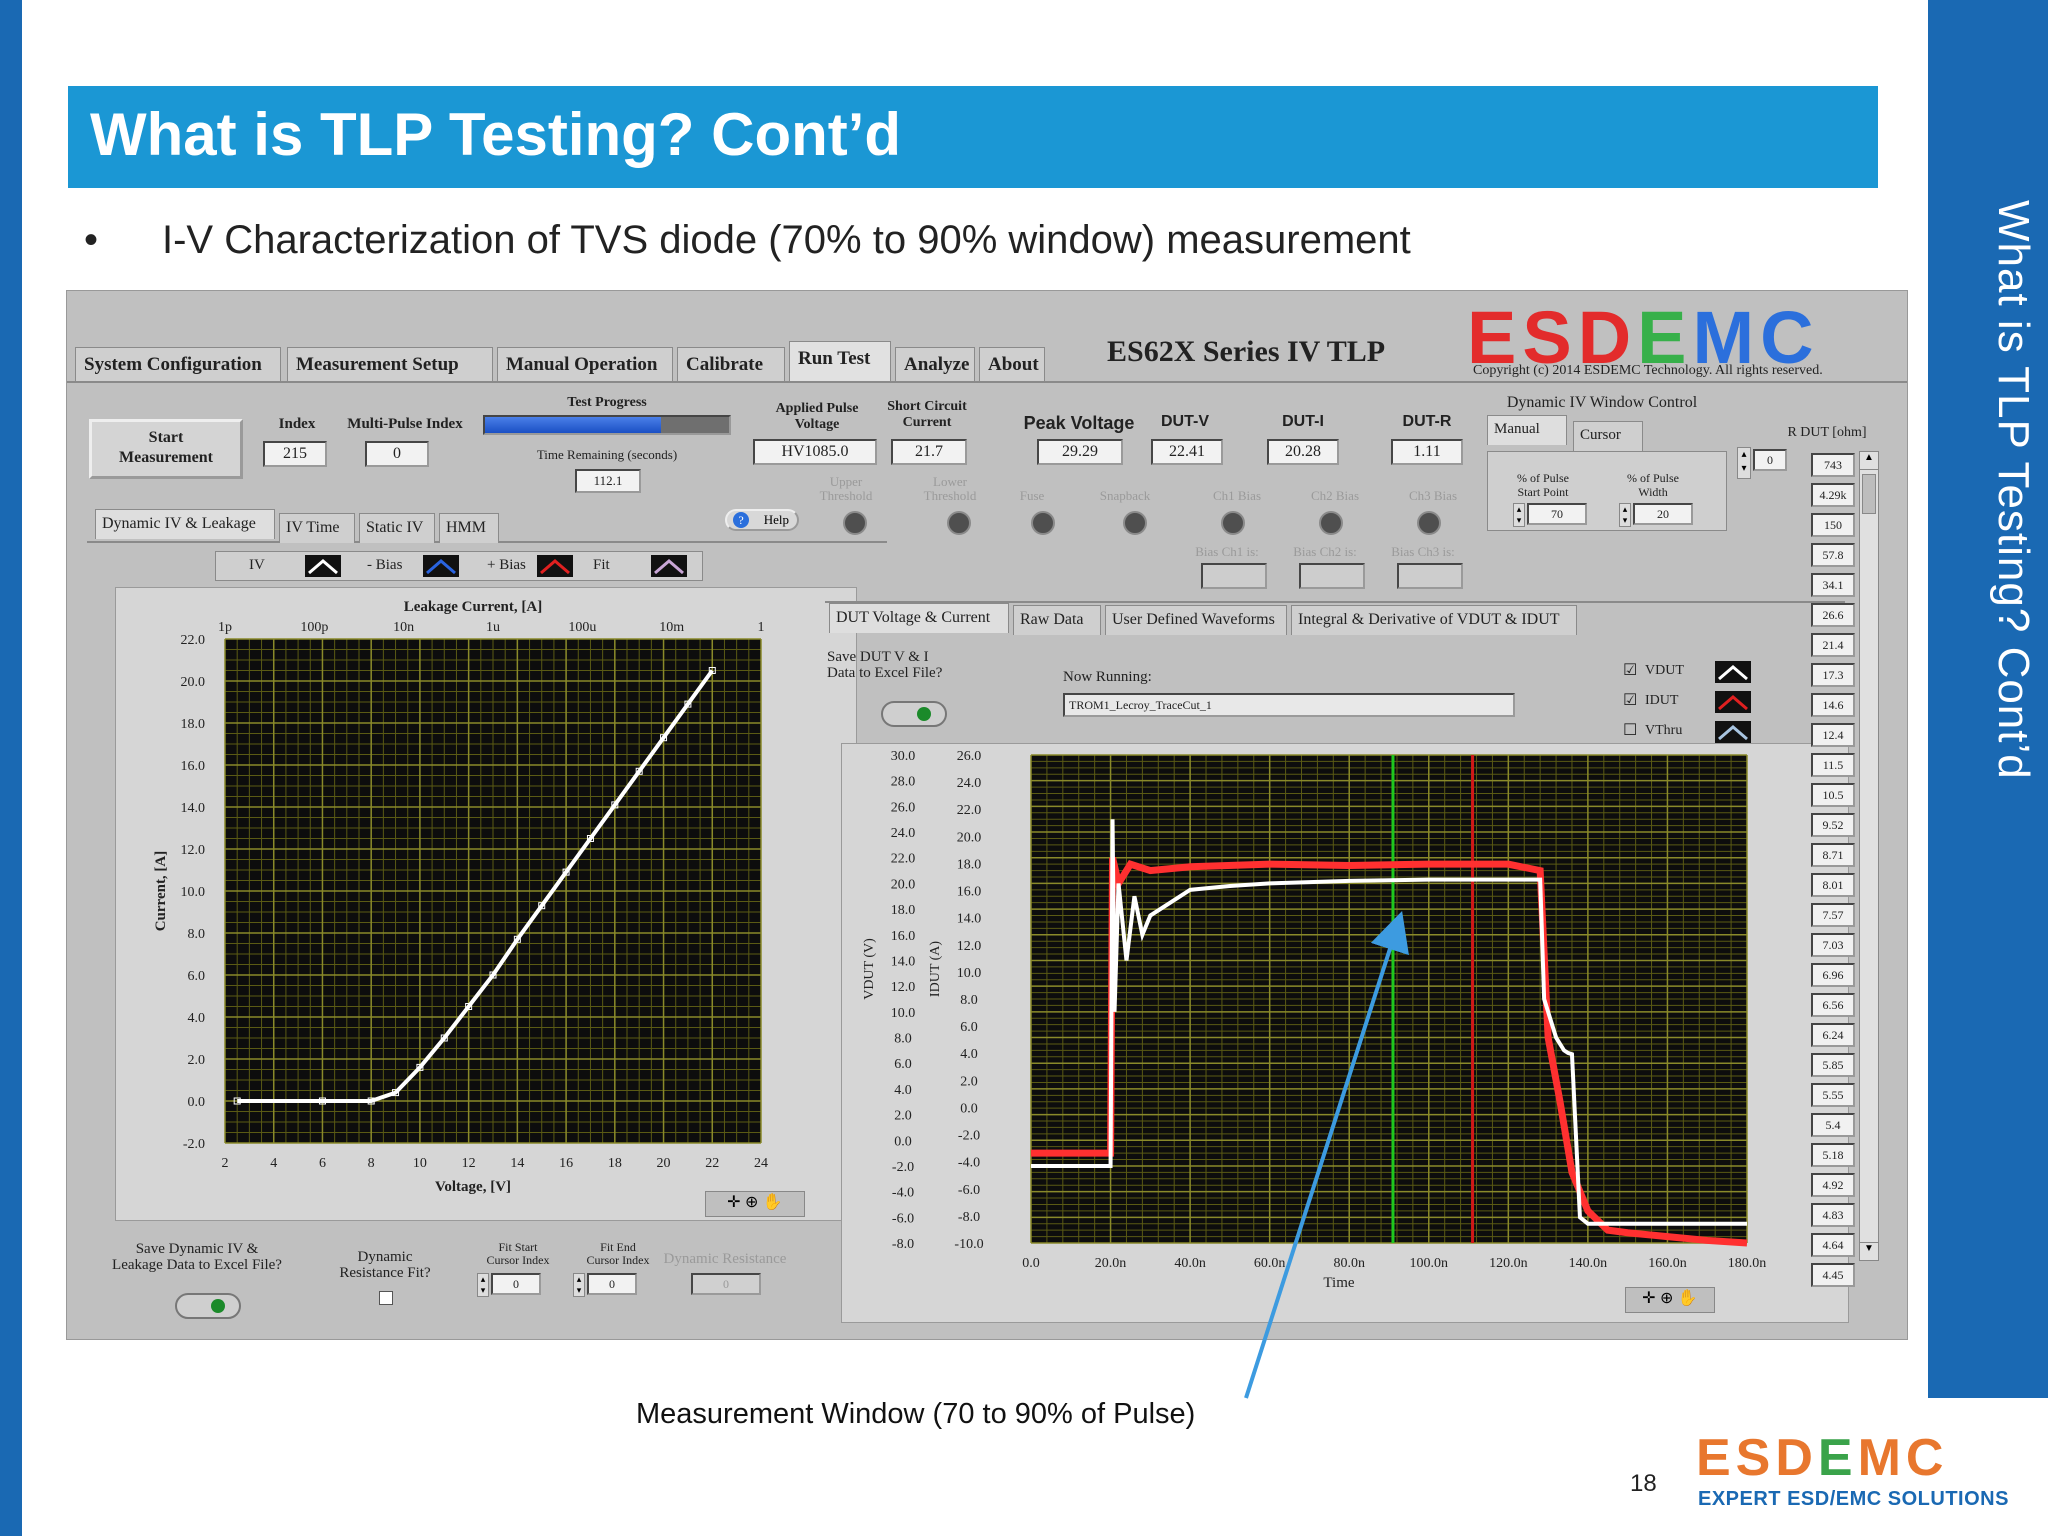  Describe the element at coordinates (1833, 1155) in the screenshot. I see `rdut-list-item: 5.18` at that location.